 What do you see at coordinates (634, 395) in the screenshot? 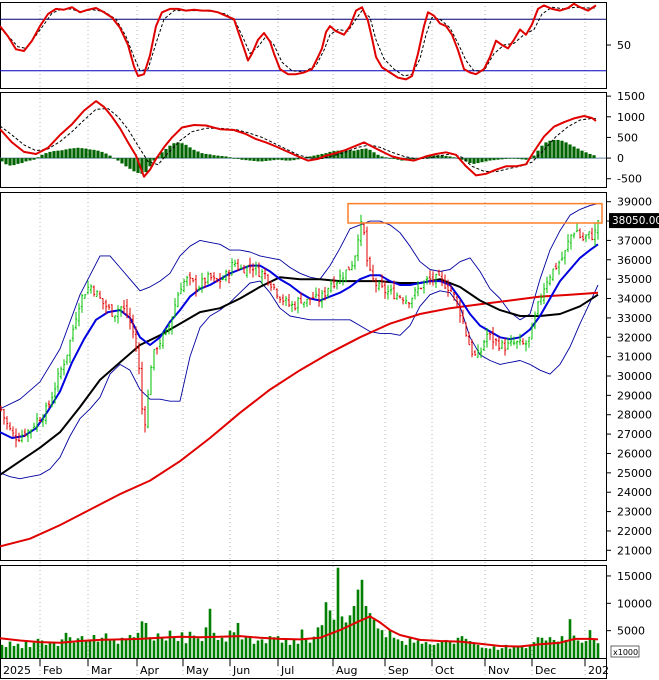
I see `price-tick-label: 29000` at bounding box center [634, 395].